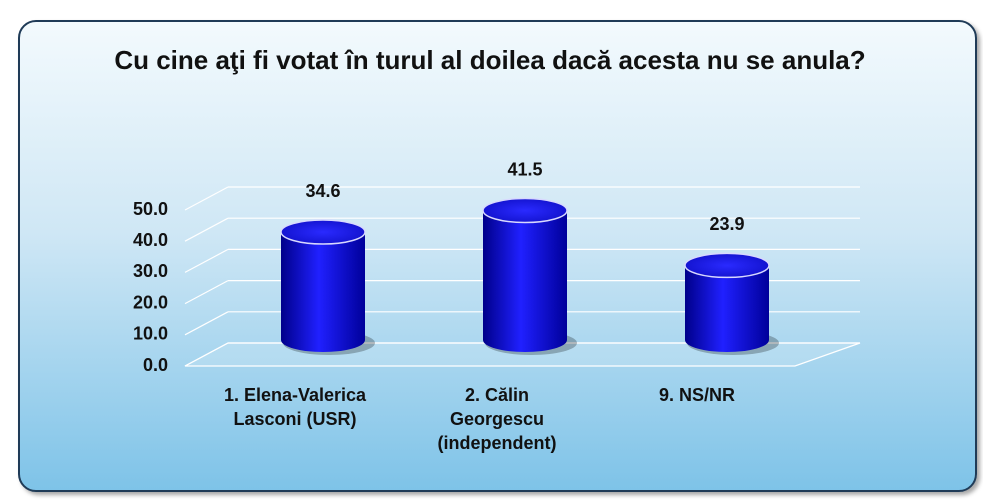 The image size is (983, 502). Describe the element at coordinates (155, 365) in the screenshot. I see `y-tick-label: 0.0` at that location.